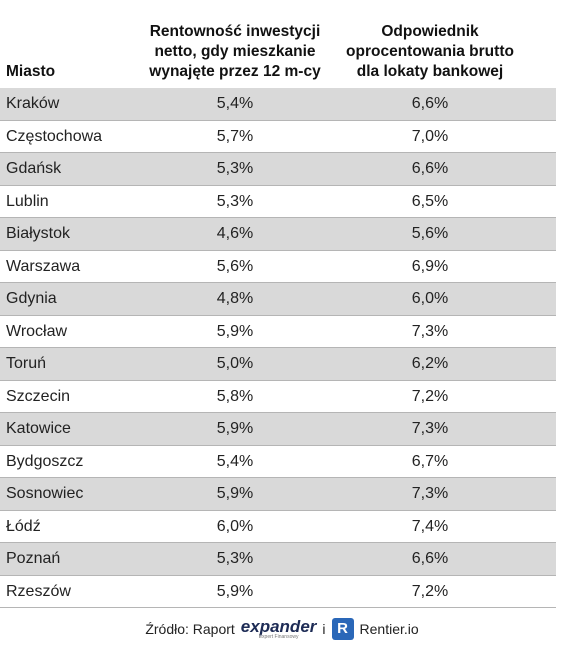 Image resolution: width=564 pixels, height=651 pixels. What do you see at coordinates (278, 626) in the screenshot?
I see `logo-text: expander` at bounding box center [278, 626].